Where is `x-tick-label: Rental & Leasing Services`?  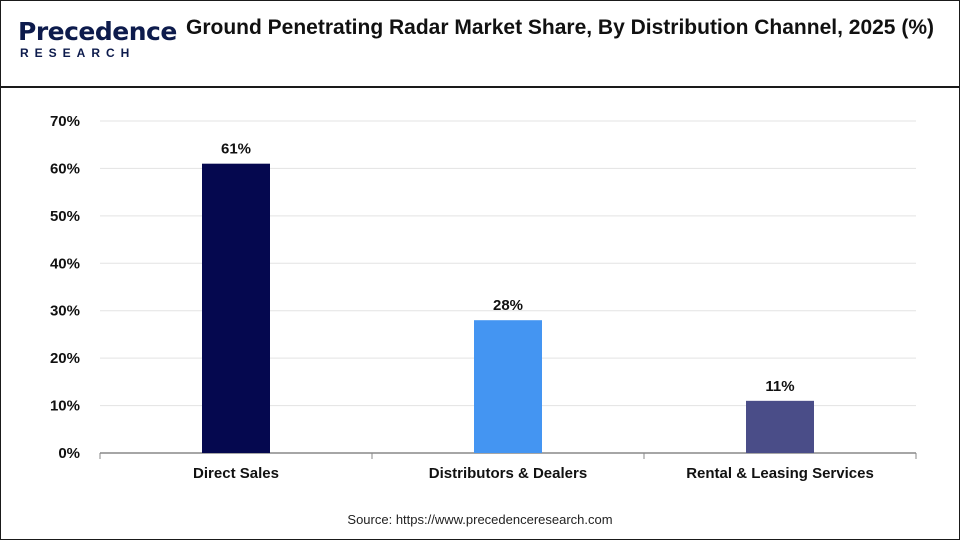
x-tick-label: Rental & Leasing Services is located at coordinates (780, 473).